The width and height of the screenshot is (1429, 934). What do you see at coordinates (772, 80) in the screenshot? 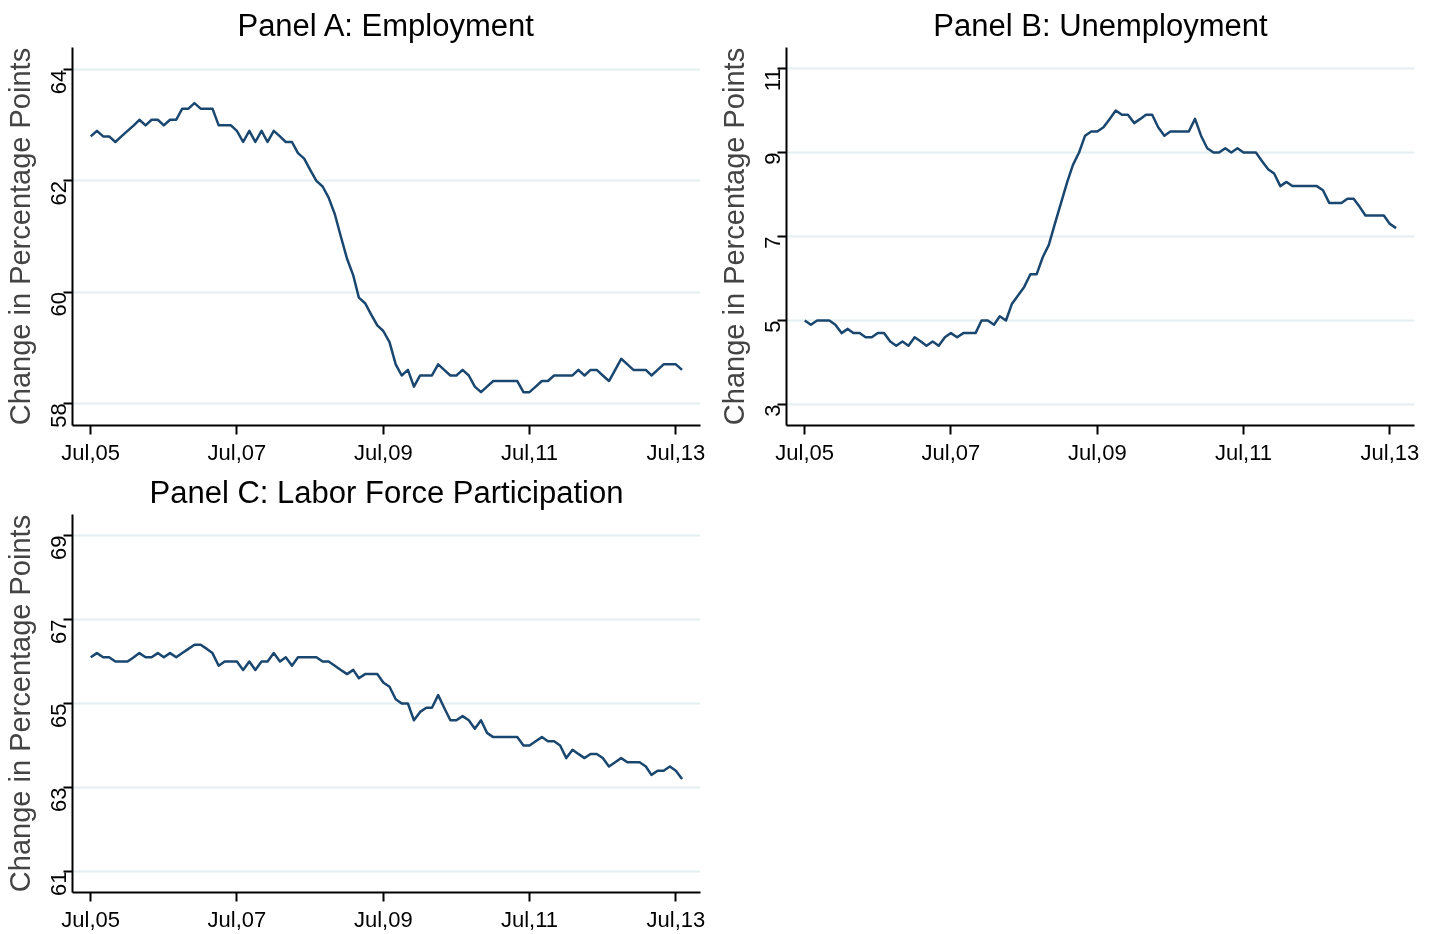
I see `y-tick-label: 11` at bounding box center [772, 80].